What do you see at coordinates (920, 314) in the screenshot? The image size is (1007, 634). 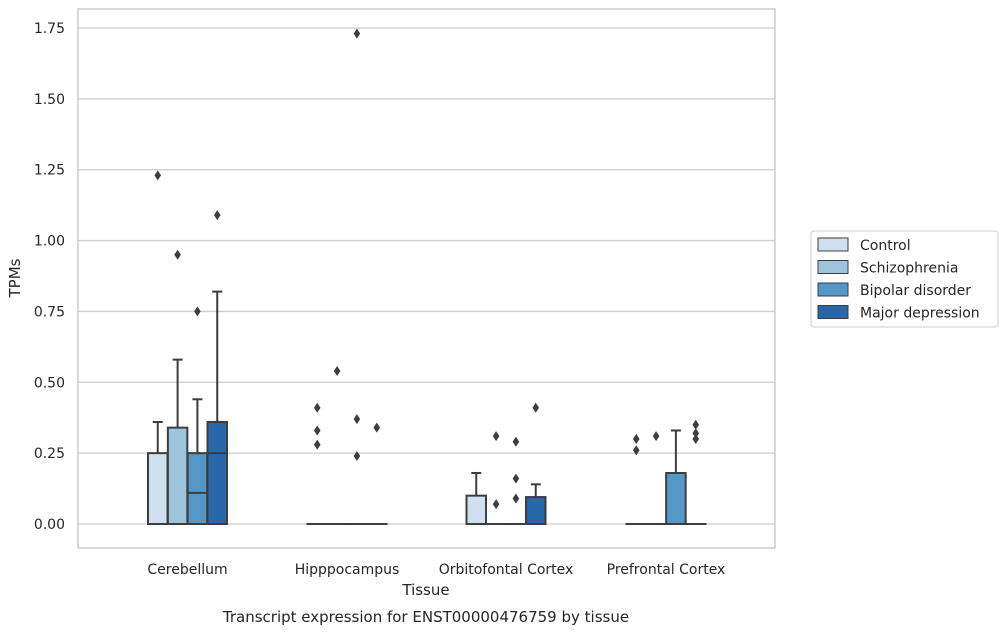 I see `legend-label: Major depression` at bounding box center [920, 314].